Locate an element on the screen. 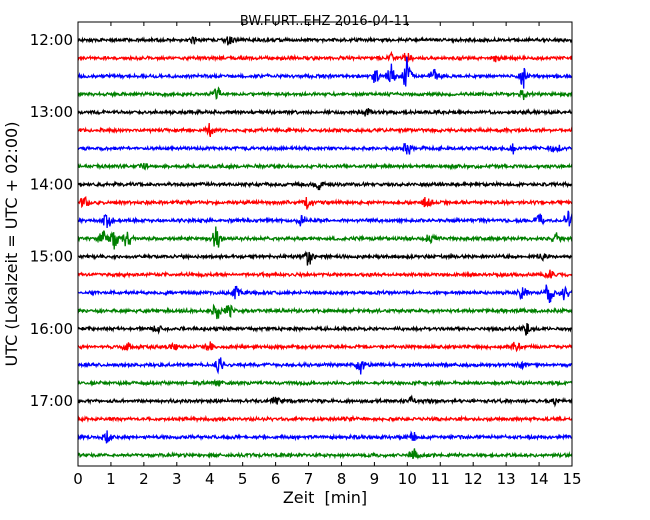  x-axis-label: Zeit [min] is located at coordinates (325, 497).